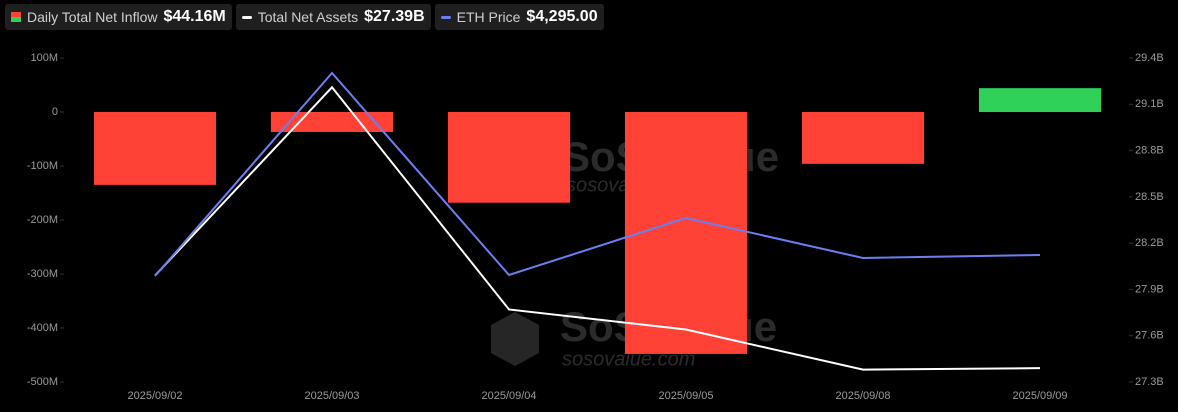  What do you see at coordinates (508, 396) in the screenshot?
I see `x-tick-label: 2025/09/04` at bounding box center [508, 396].